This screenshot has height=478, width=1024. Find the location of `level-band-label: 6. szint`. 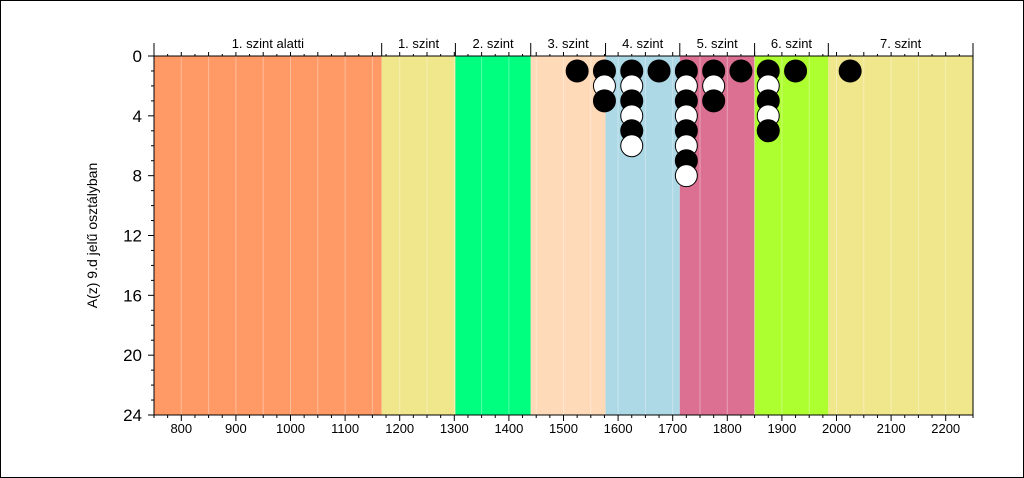

level-band-label: 6. szint is located at coordinates (792, 43).